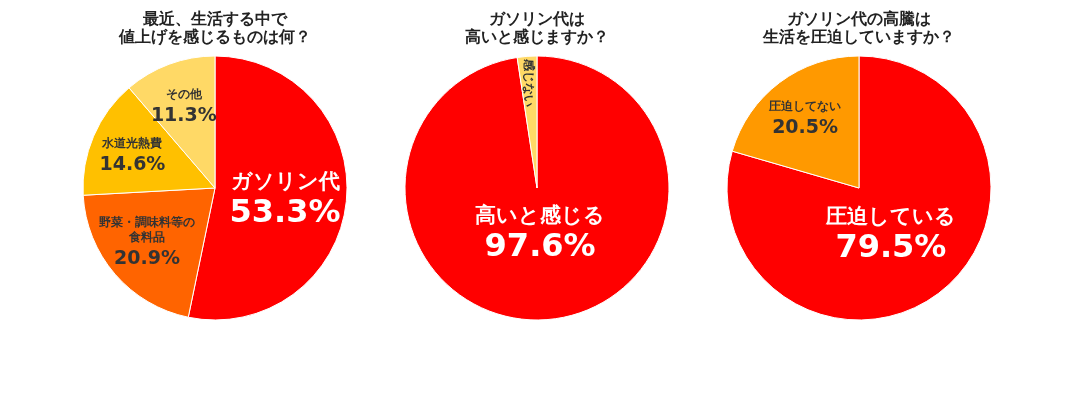 The image size is (1074, 402). I want to click on data-label: 11.3%, so click(183, 113).